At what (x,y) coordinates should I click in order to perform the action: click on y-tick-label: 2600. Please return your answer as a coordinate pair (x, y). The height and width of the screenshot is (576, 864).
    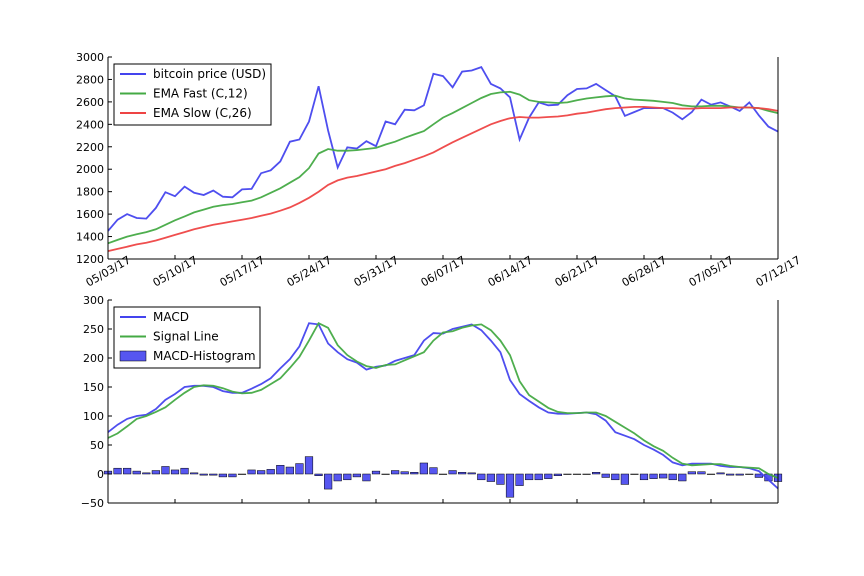
    Looking at the image, I should click on (90, 102).